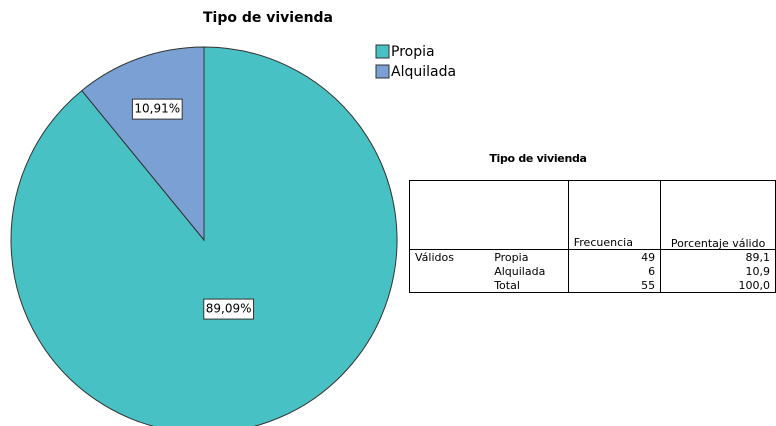  Describe the element at coordinates (718, 256) in the screenshot. I see `cell: 89,1` at that location.